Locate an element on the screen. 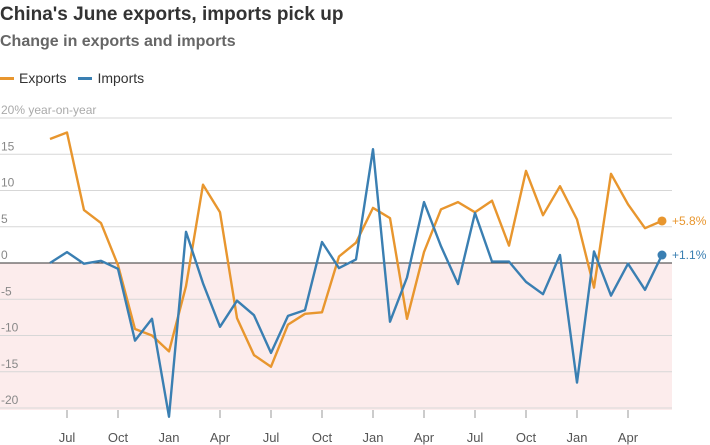 This screenshot has height=445, width=710. legend-label-exports: Exports is located at coordinates (43, 78).